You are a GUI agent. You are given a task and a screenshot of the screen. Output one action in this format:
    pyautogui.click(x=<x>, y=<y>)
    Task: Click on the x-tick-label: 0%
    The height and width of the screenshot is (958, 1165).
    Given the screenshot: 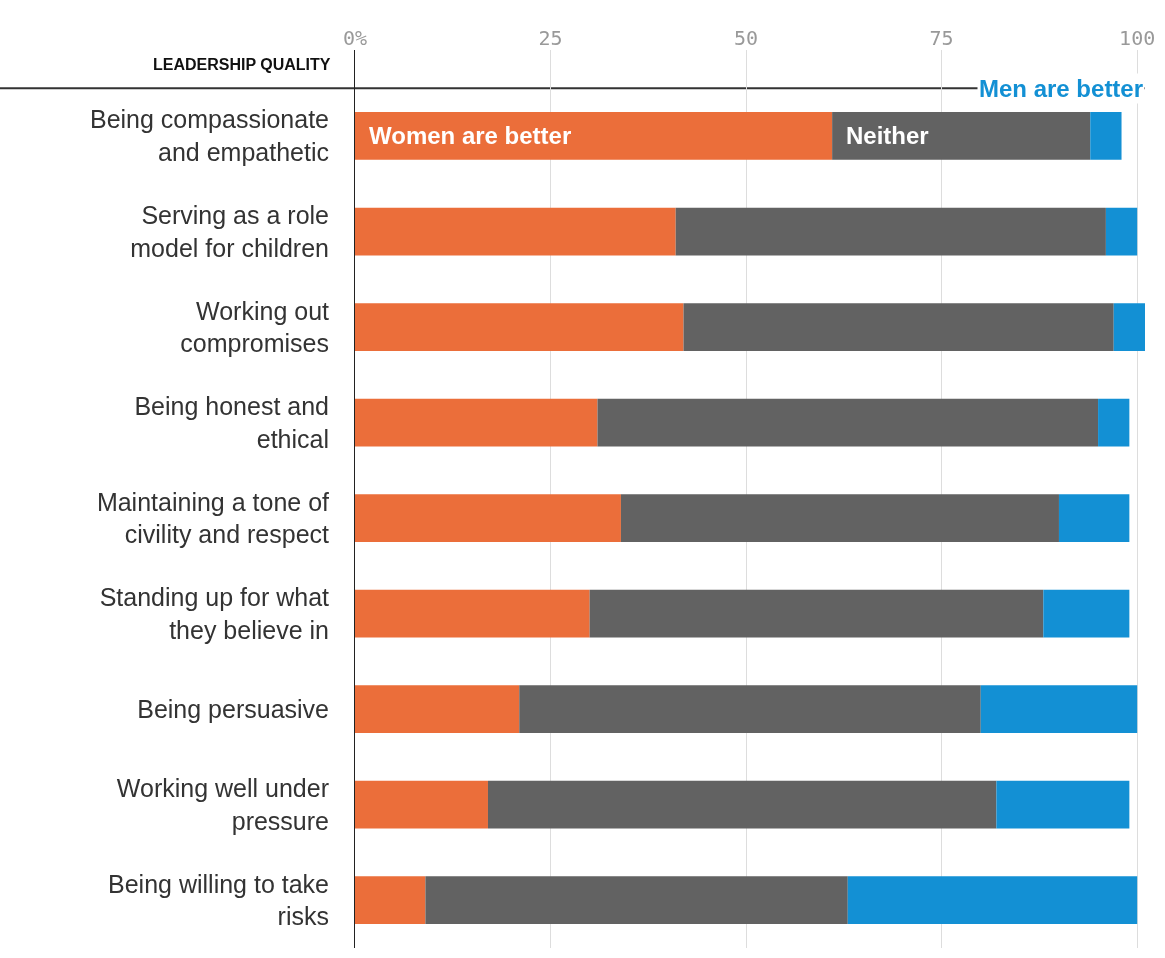 What is the action you would take?
    pyautogui.click(x=355, y=38)
    